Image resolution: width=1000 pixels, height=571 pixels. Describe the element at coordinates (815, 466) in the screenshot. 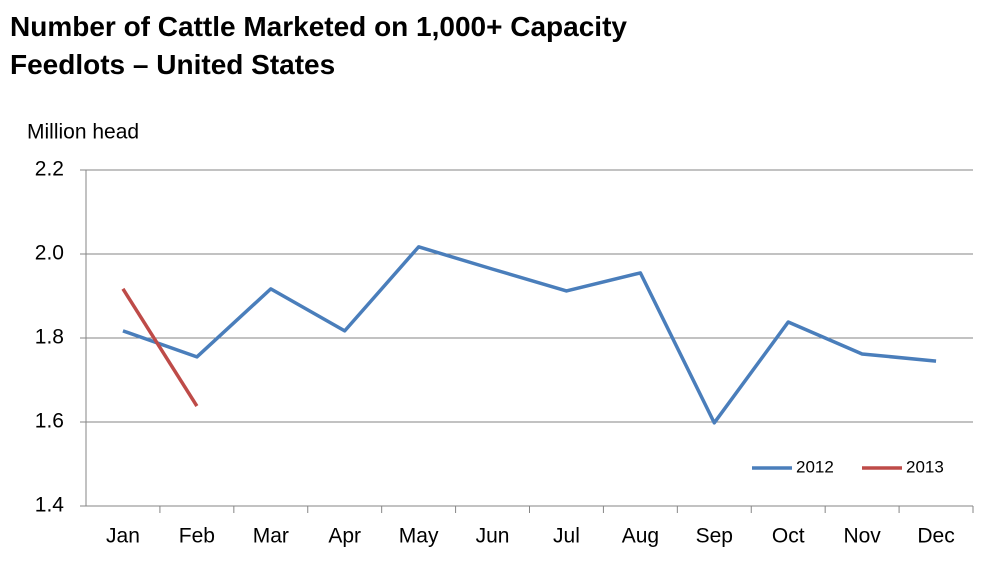

I see `legend-label: 2012` at that location.